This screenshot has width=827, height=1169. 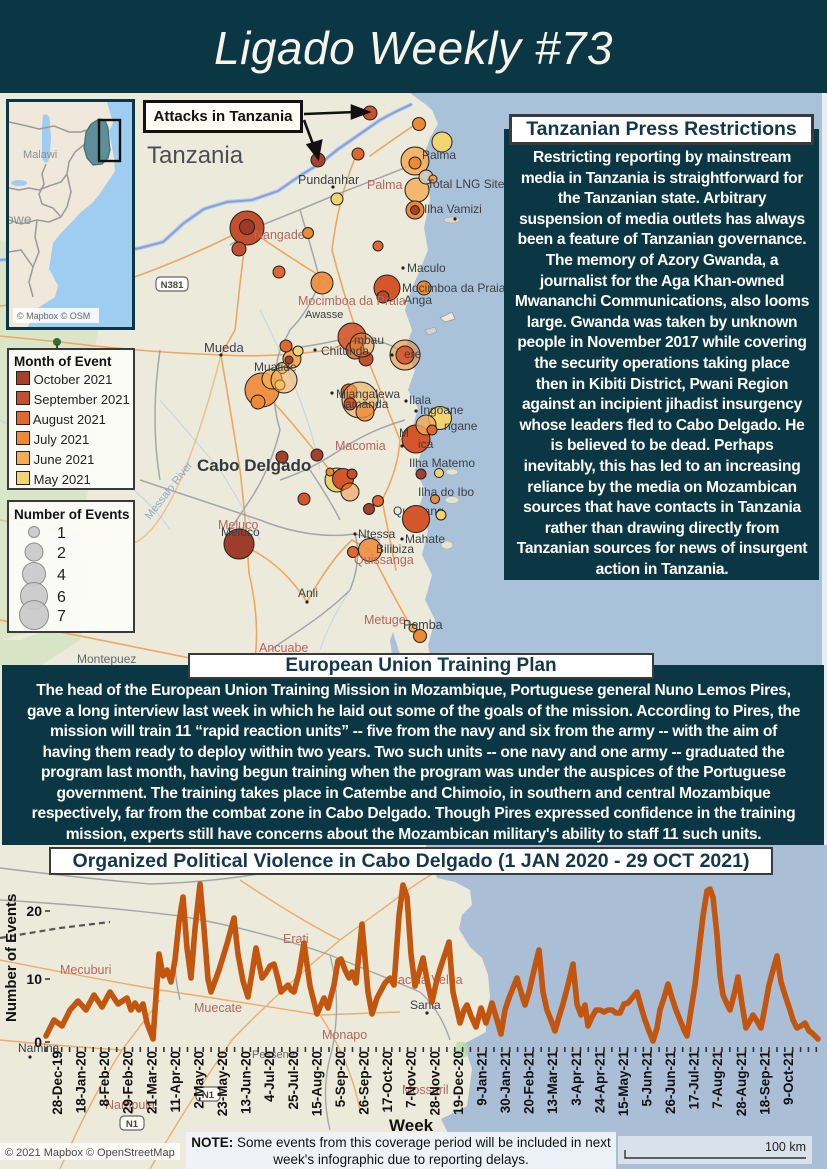 What do you see at coordinates (717, 1080) in the screenshot?
I see `svg-text: 7-Aug-21` at bounding box center [717, 1080].